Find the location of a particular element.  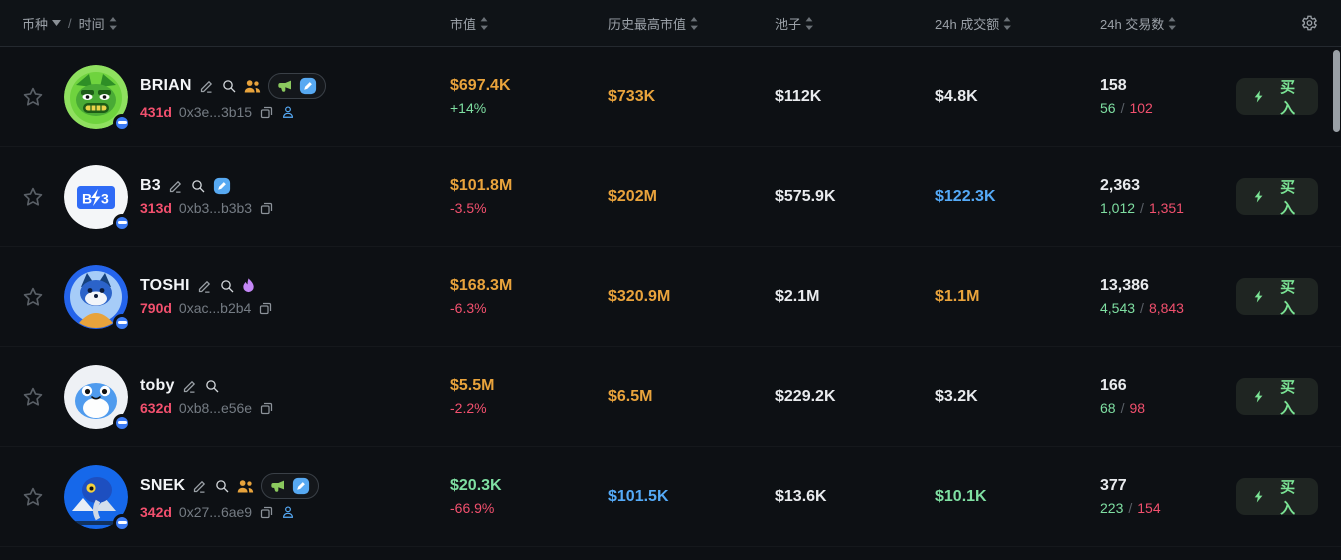

volume-value: $122.3K is located at coordinates (965, 196).